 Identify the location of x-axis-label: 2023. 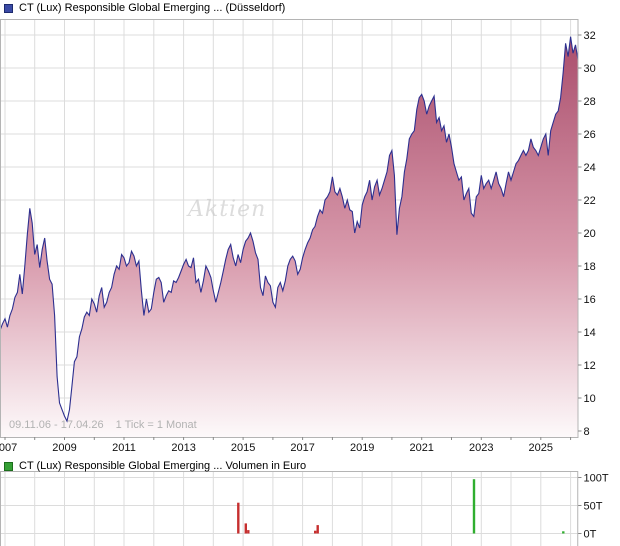
(481, 448).